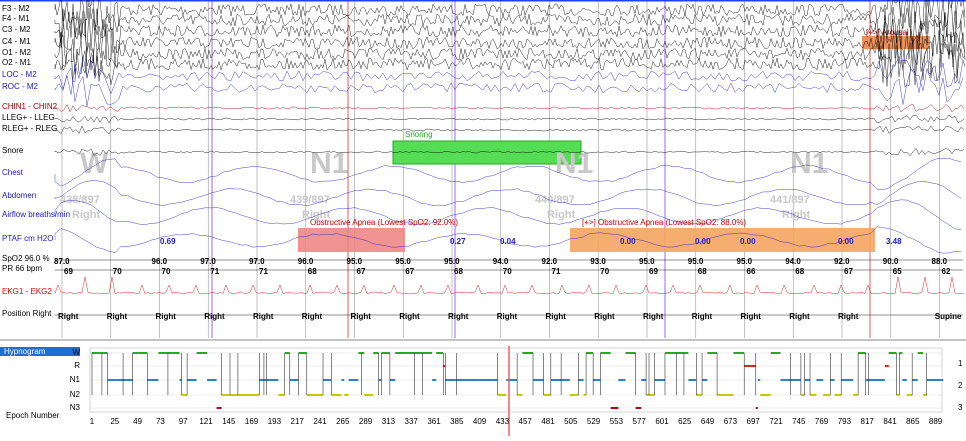  What do you see at coordinates (355, 261) in the screenshot?
I see `spo2-value: 95.0` at bounding box center [355, 261].